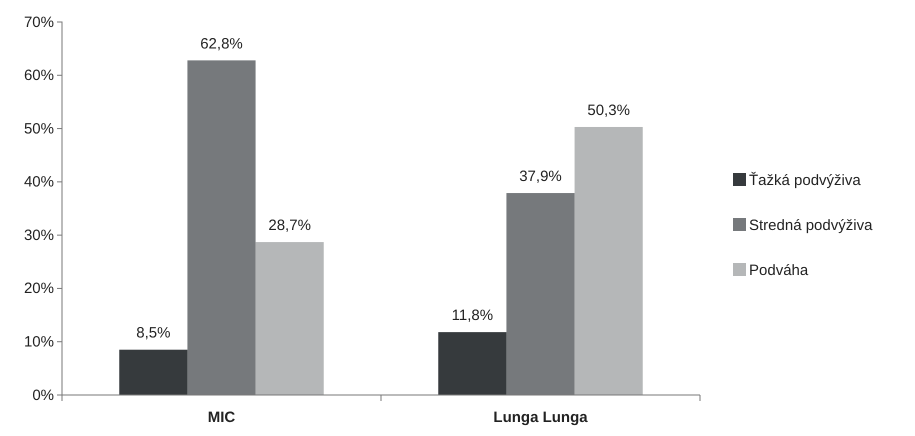 This screenshot has width=915, height=436. What do you see at coordinates (540, 177) in the screenshot?
I see `data-label: 37,9%` at bounding box center [540, 177].